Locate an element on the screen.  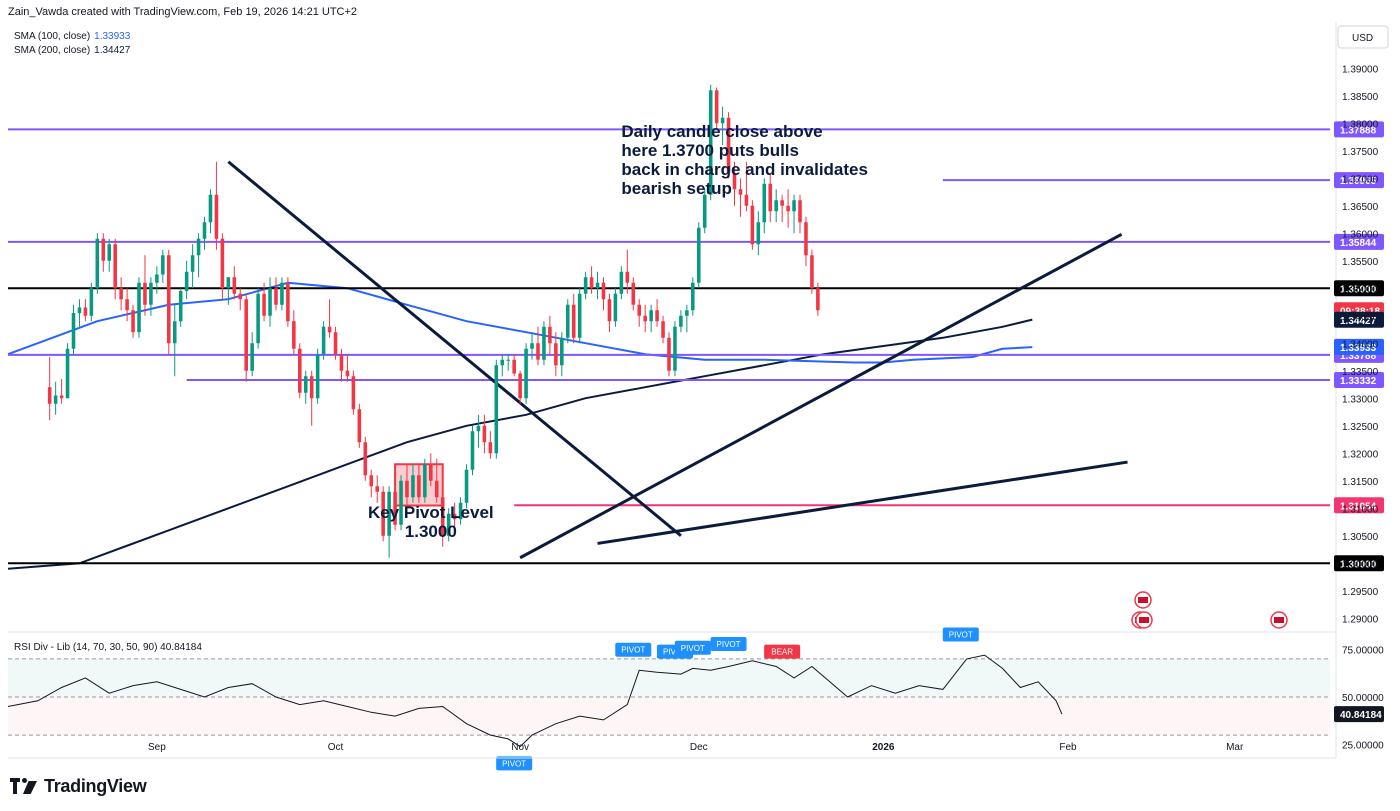
currency-box is located at coordinates (1363, 37).